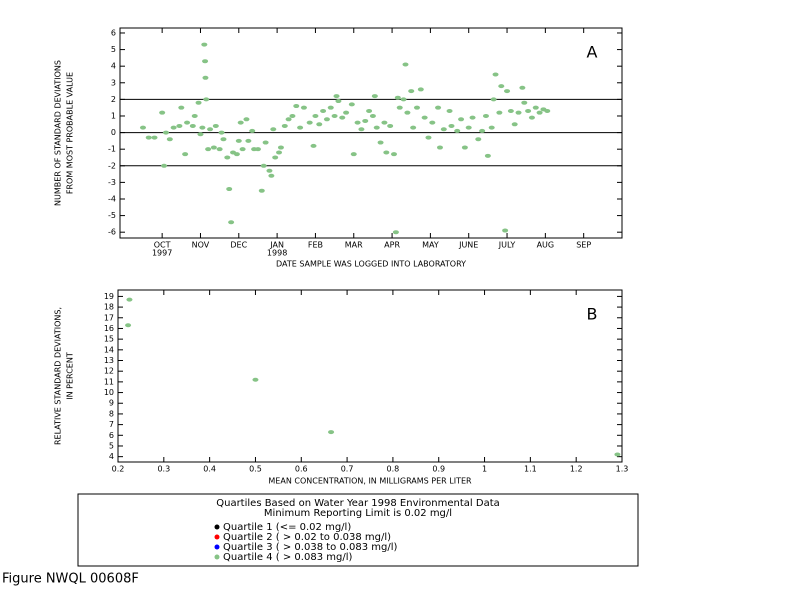 The height and width of the screenshot is (600, 800). I want to click on legend-marker, so click(217, 547).